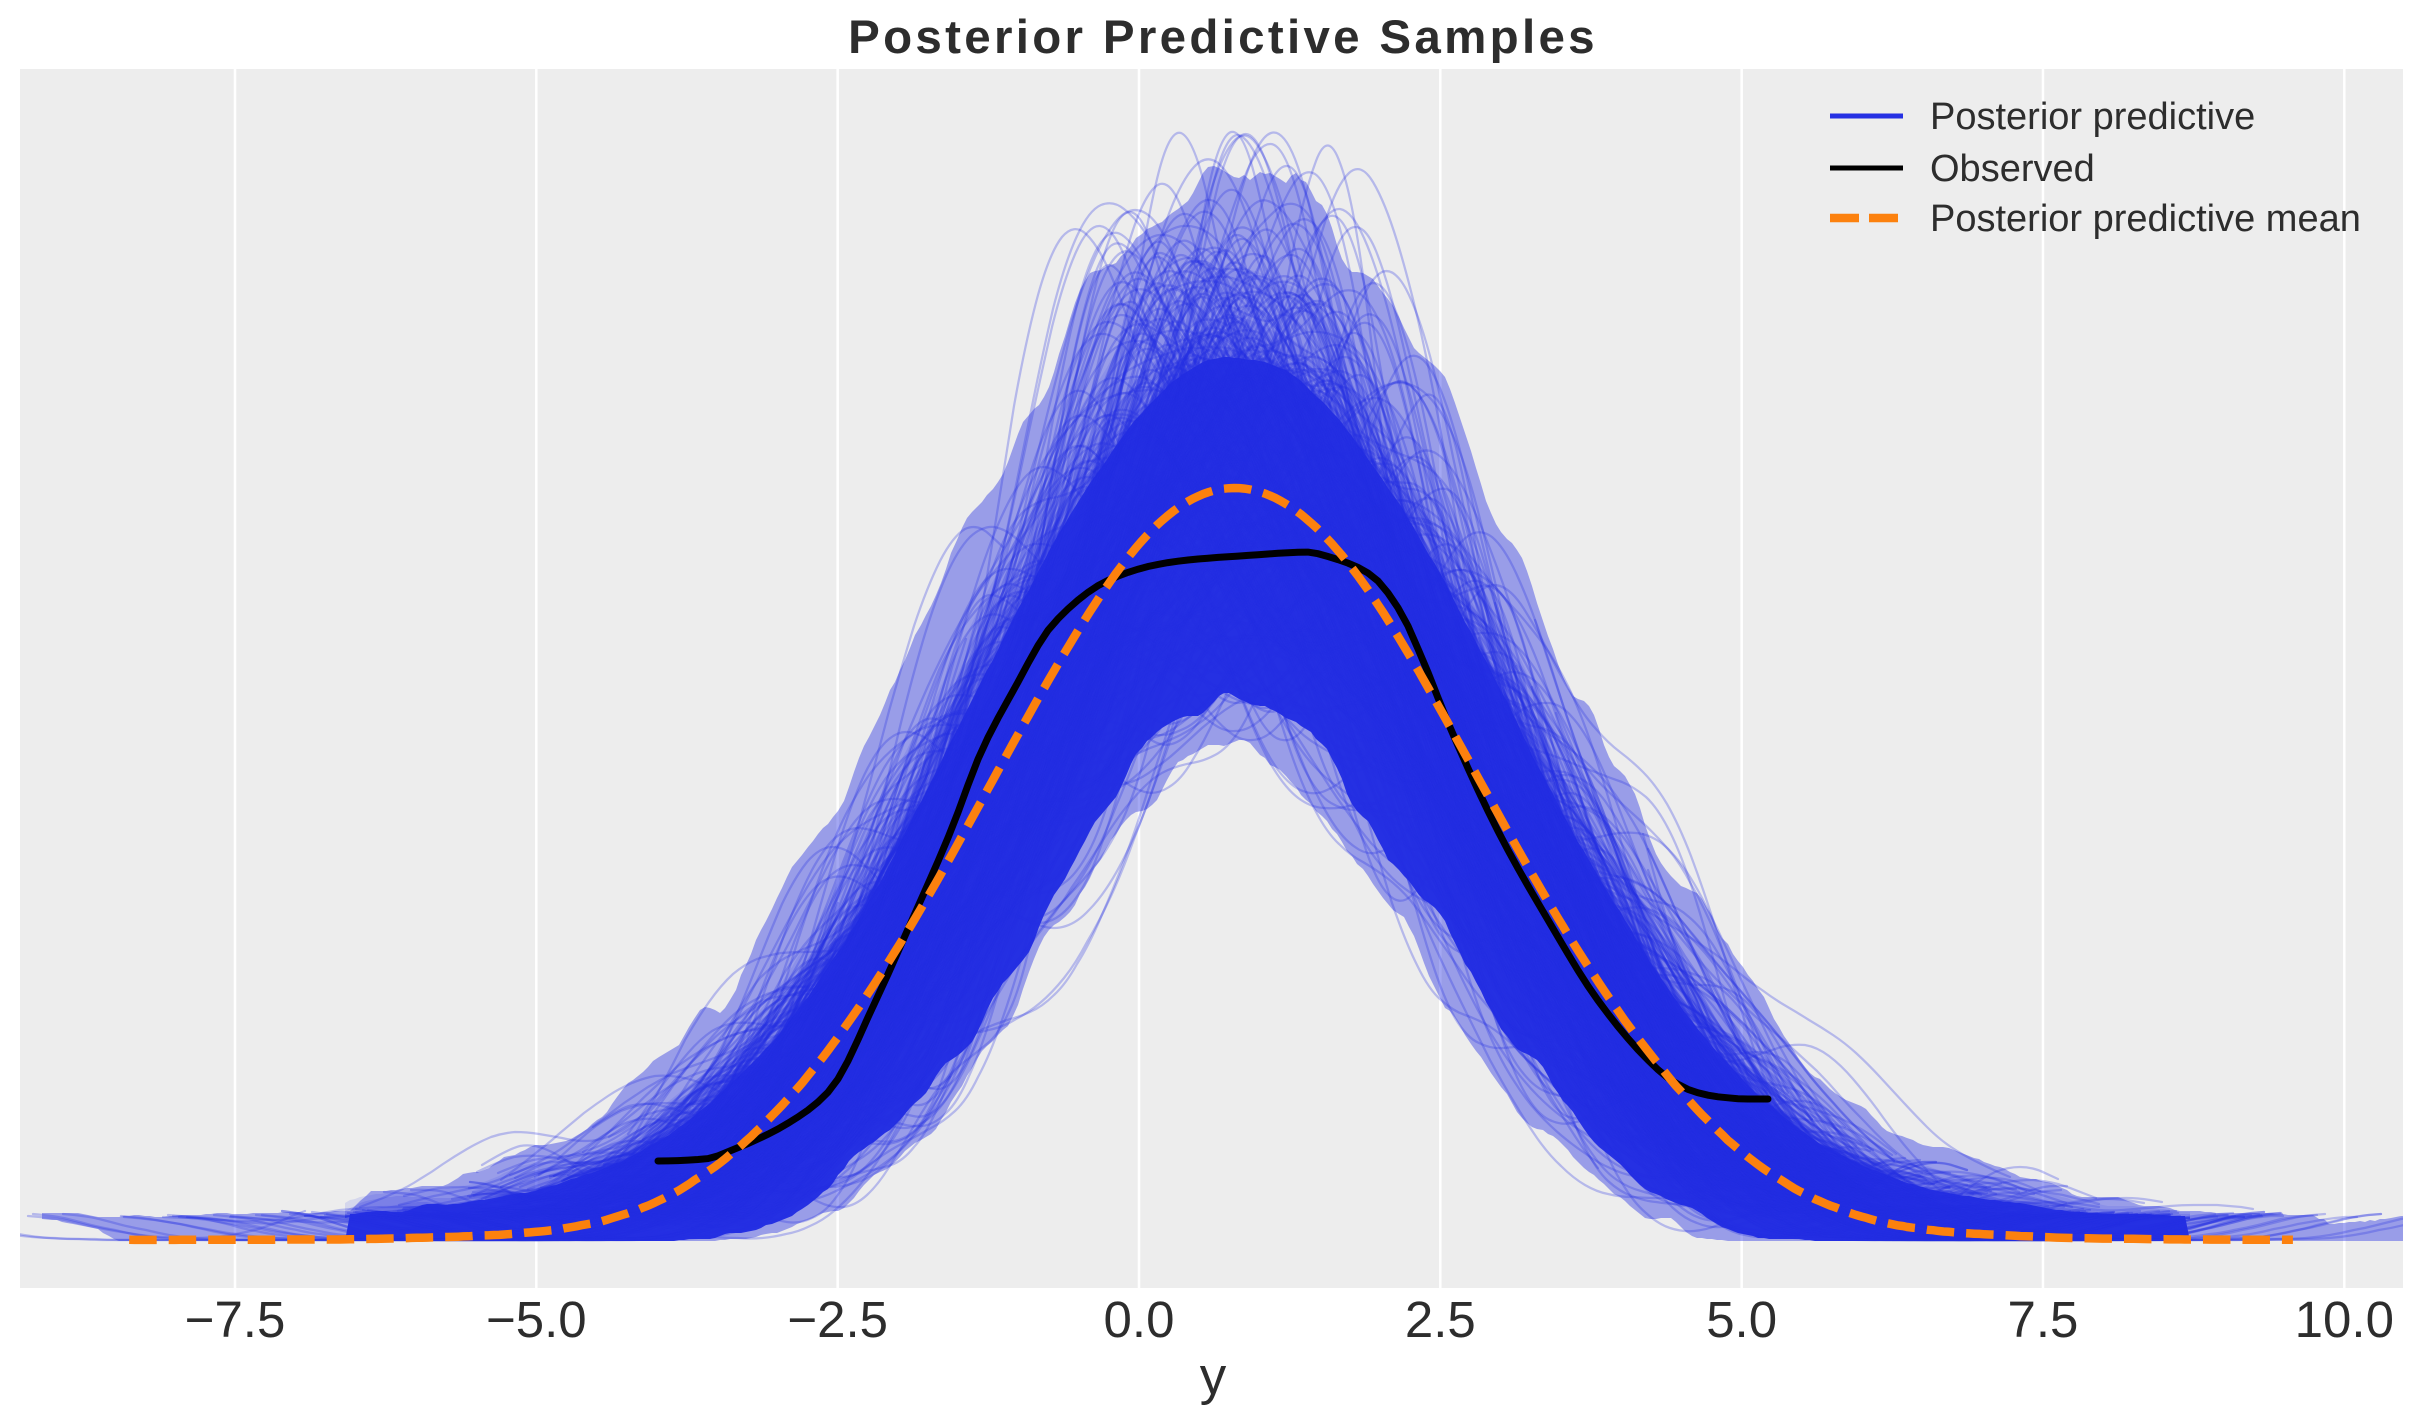 The image size is (2423, 1428). I want to click on svg-text: Posterior Predictive Samples, so click(1223, 37).